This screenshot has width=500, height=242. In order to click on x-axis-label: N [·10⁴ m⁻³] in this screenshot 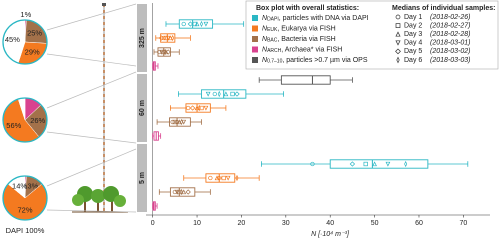, I will do `click(330, 234)`.